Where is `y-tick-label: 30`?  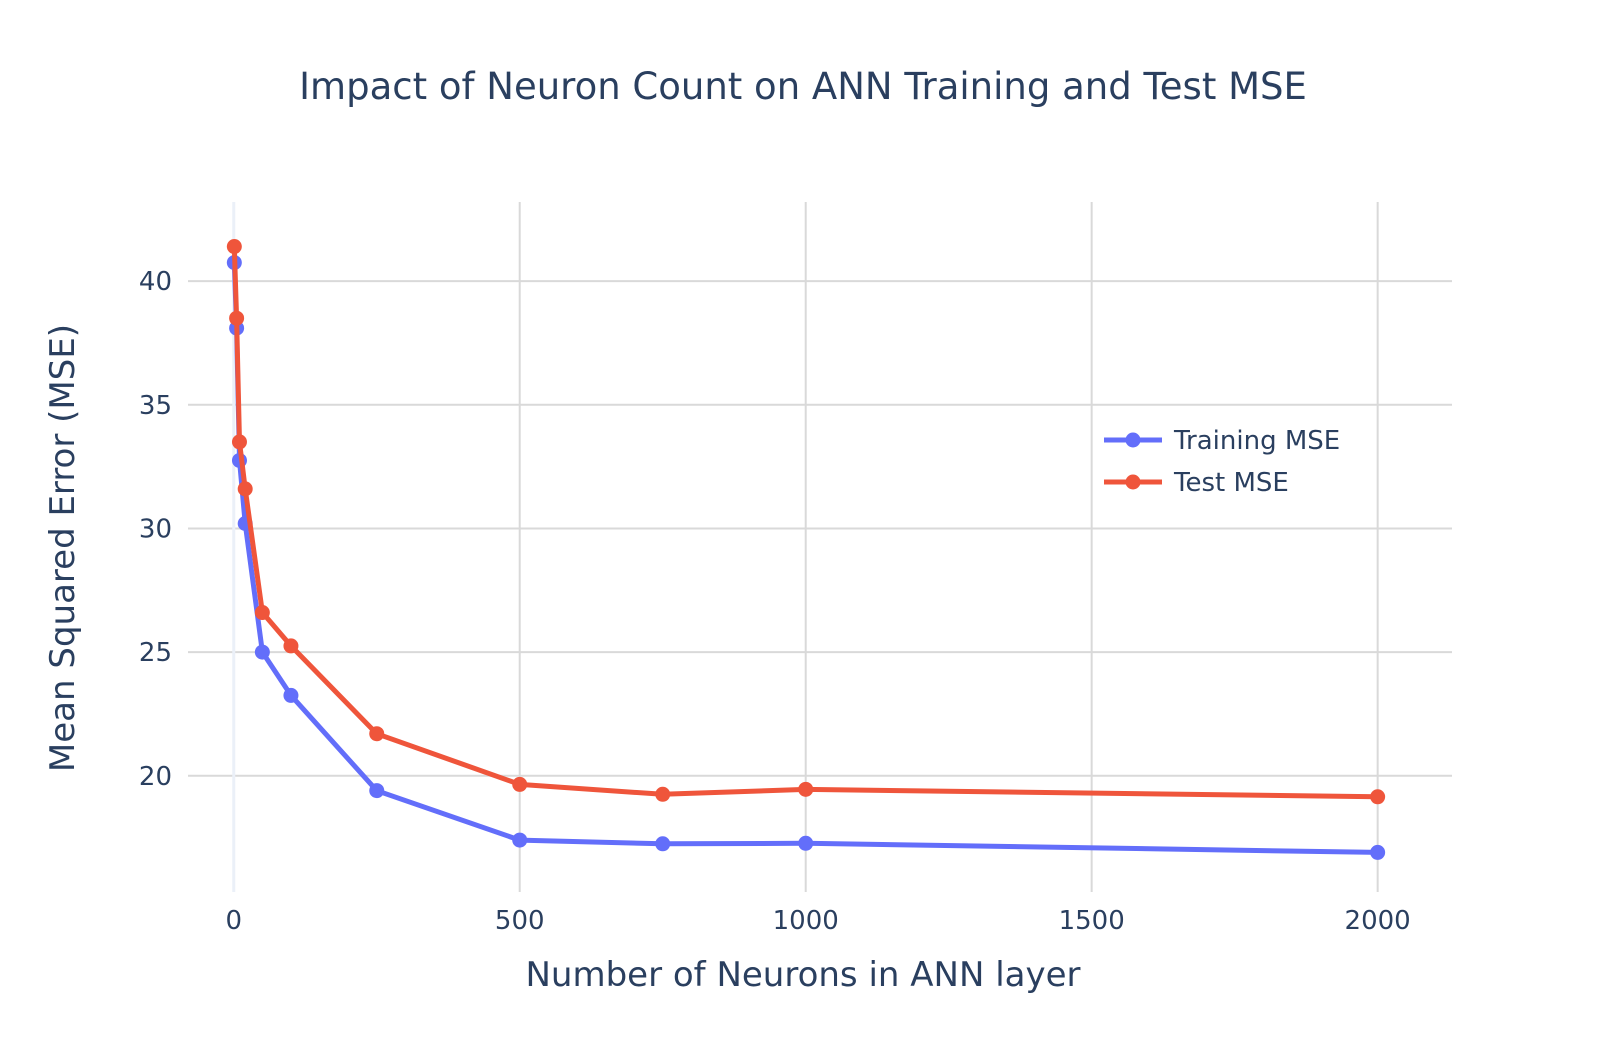
y-tick-label: 30 is located at coordinates (155, 529).